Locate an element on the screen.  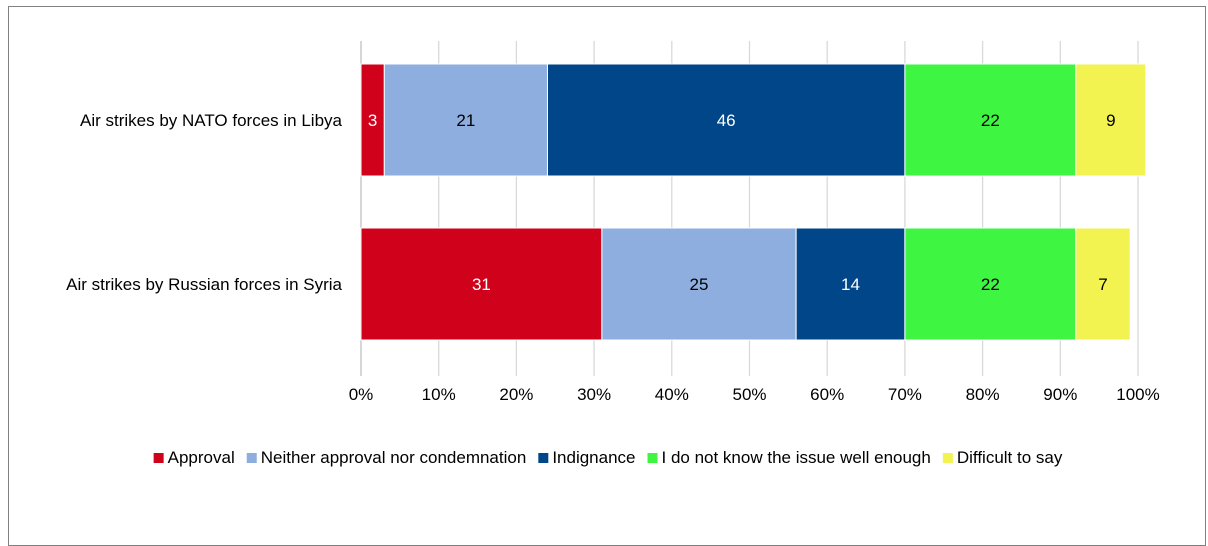
data-label: 7 is located at coordinates (1102, 284).